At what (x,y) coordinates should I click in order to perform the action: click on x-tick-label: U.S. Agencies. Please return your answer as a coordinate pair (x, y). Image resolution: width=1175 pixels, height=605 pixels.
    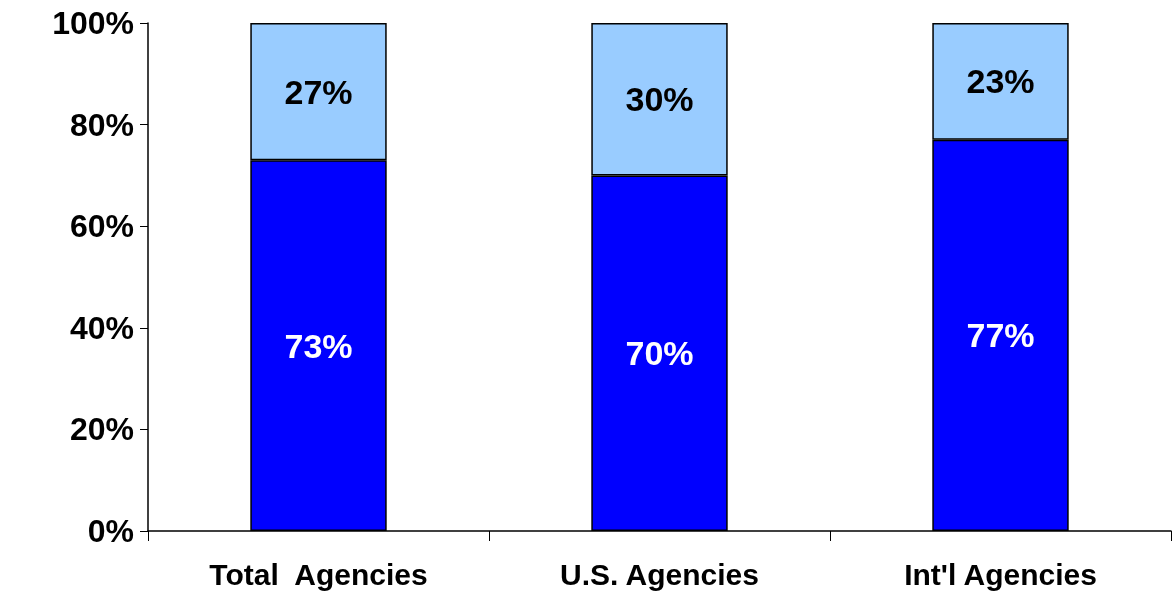
    Looking at the image, I should click on (659, 574).